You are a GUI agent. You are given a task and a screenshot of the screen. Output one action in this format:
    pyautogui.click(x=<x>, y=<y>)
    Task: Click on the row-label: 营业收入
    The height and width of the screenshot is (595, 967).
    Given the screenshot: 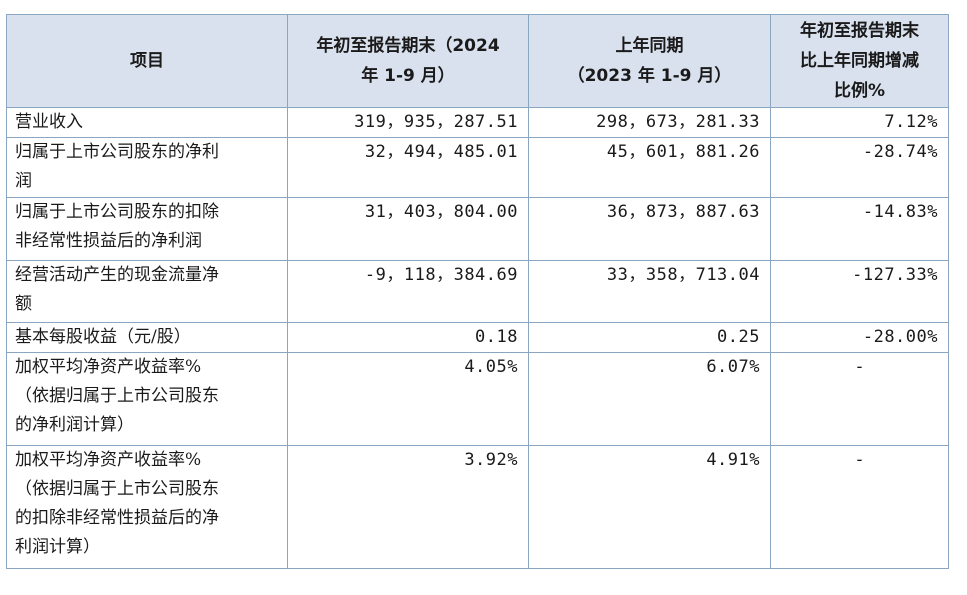 What is the action you would take?
    pyautogui.click(x=147, y=122)
    